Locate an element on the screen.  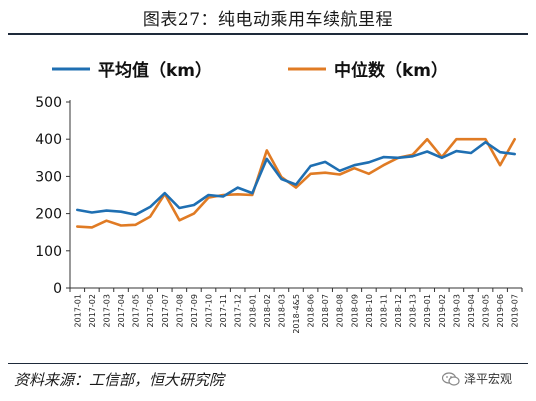
legend-label-0: 平均值（km） is located at coordinates (155, 70).